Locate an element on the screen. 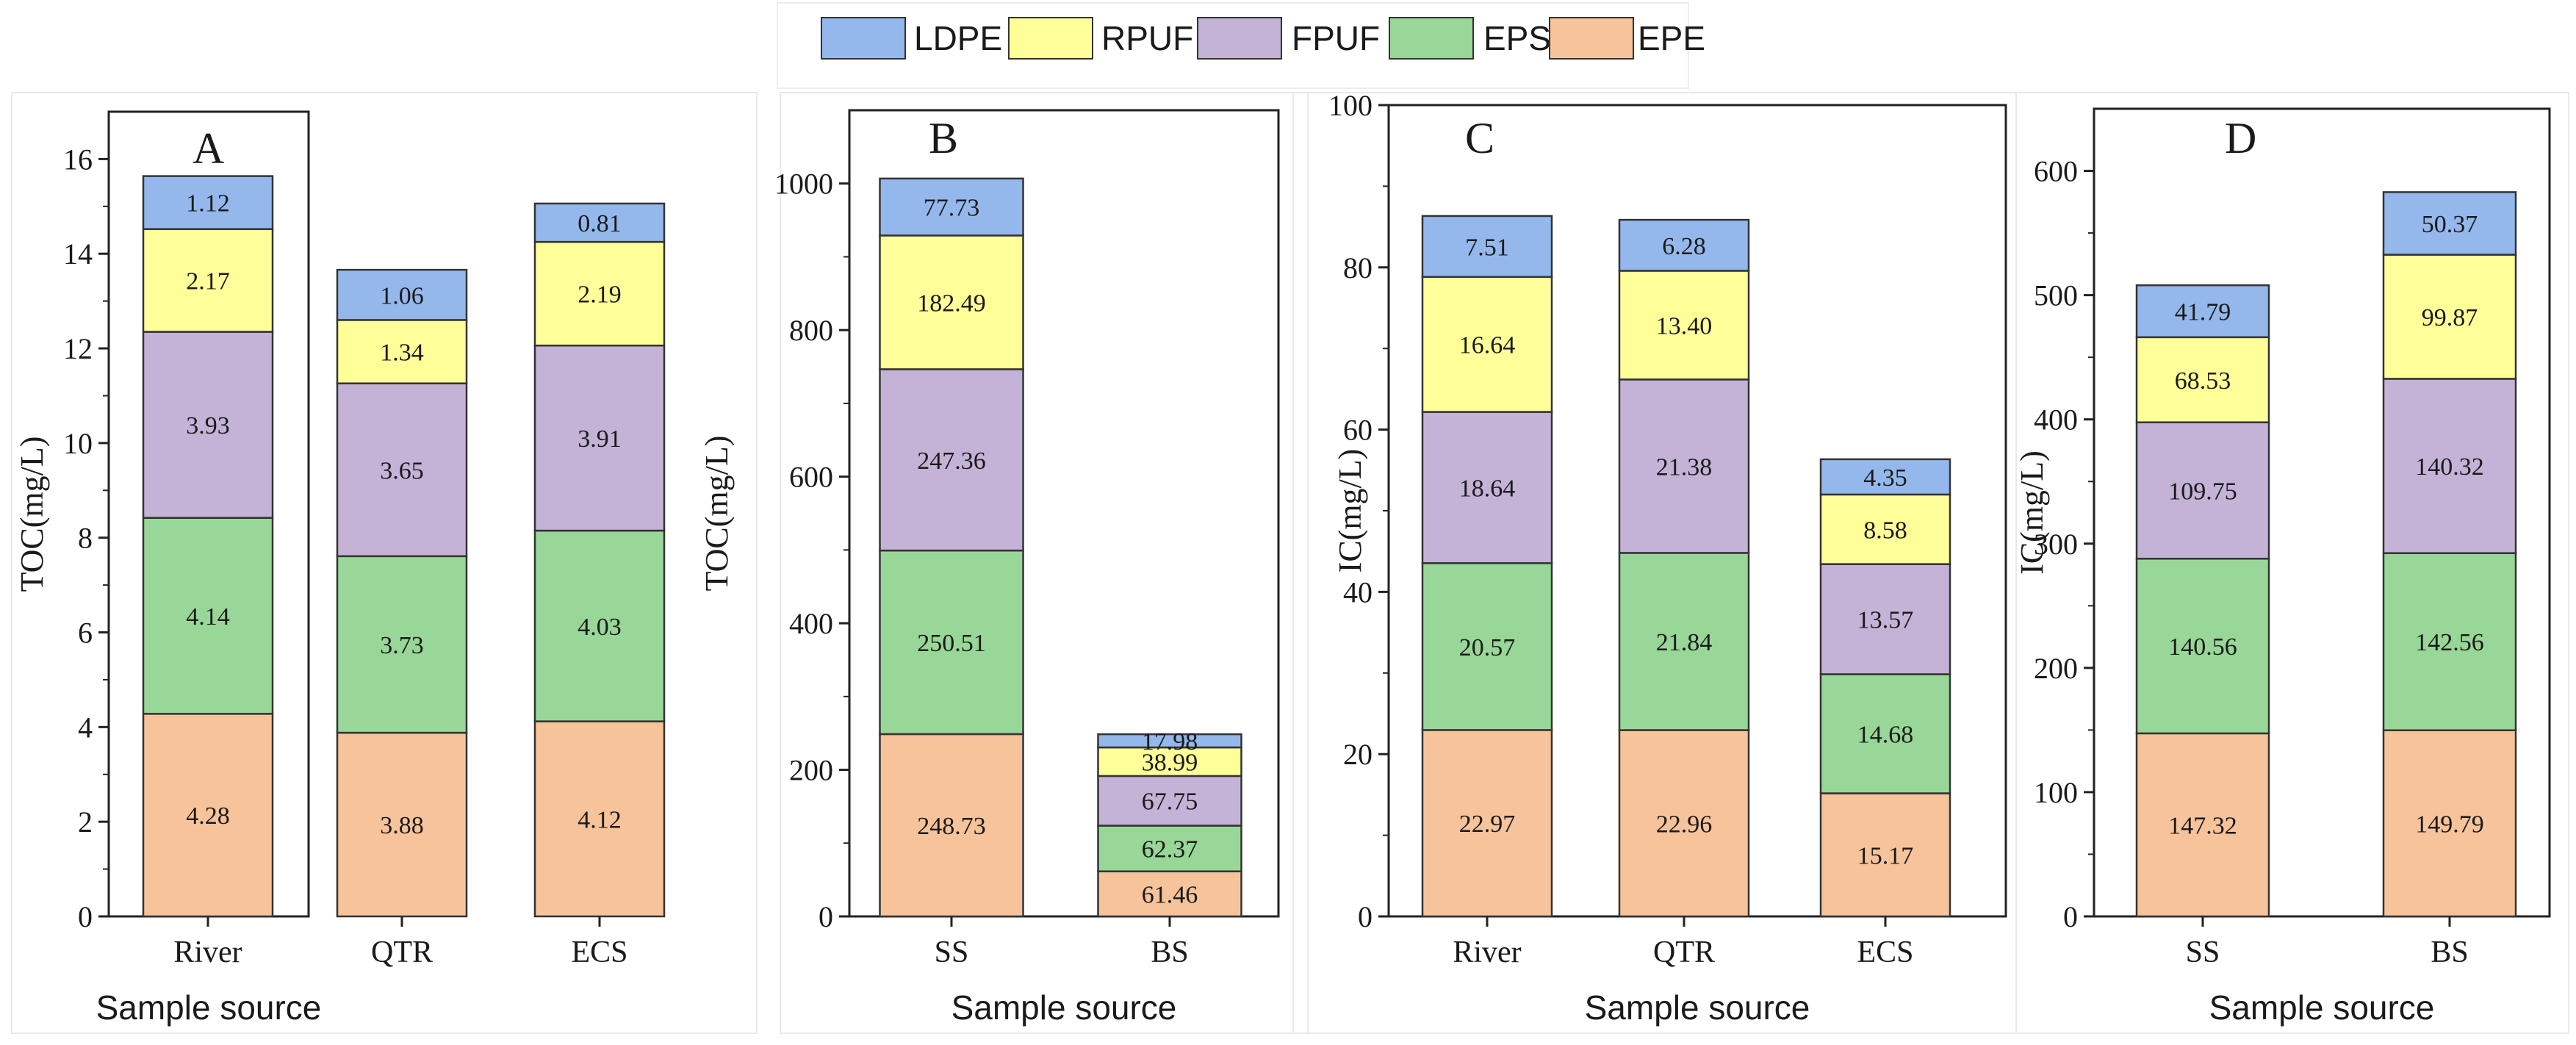 The width and height of the screenshot is (2576, 1045). x-axis-label: Sample source is located at coordinates (1697, 1007).